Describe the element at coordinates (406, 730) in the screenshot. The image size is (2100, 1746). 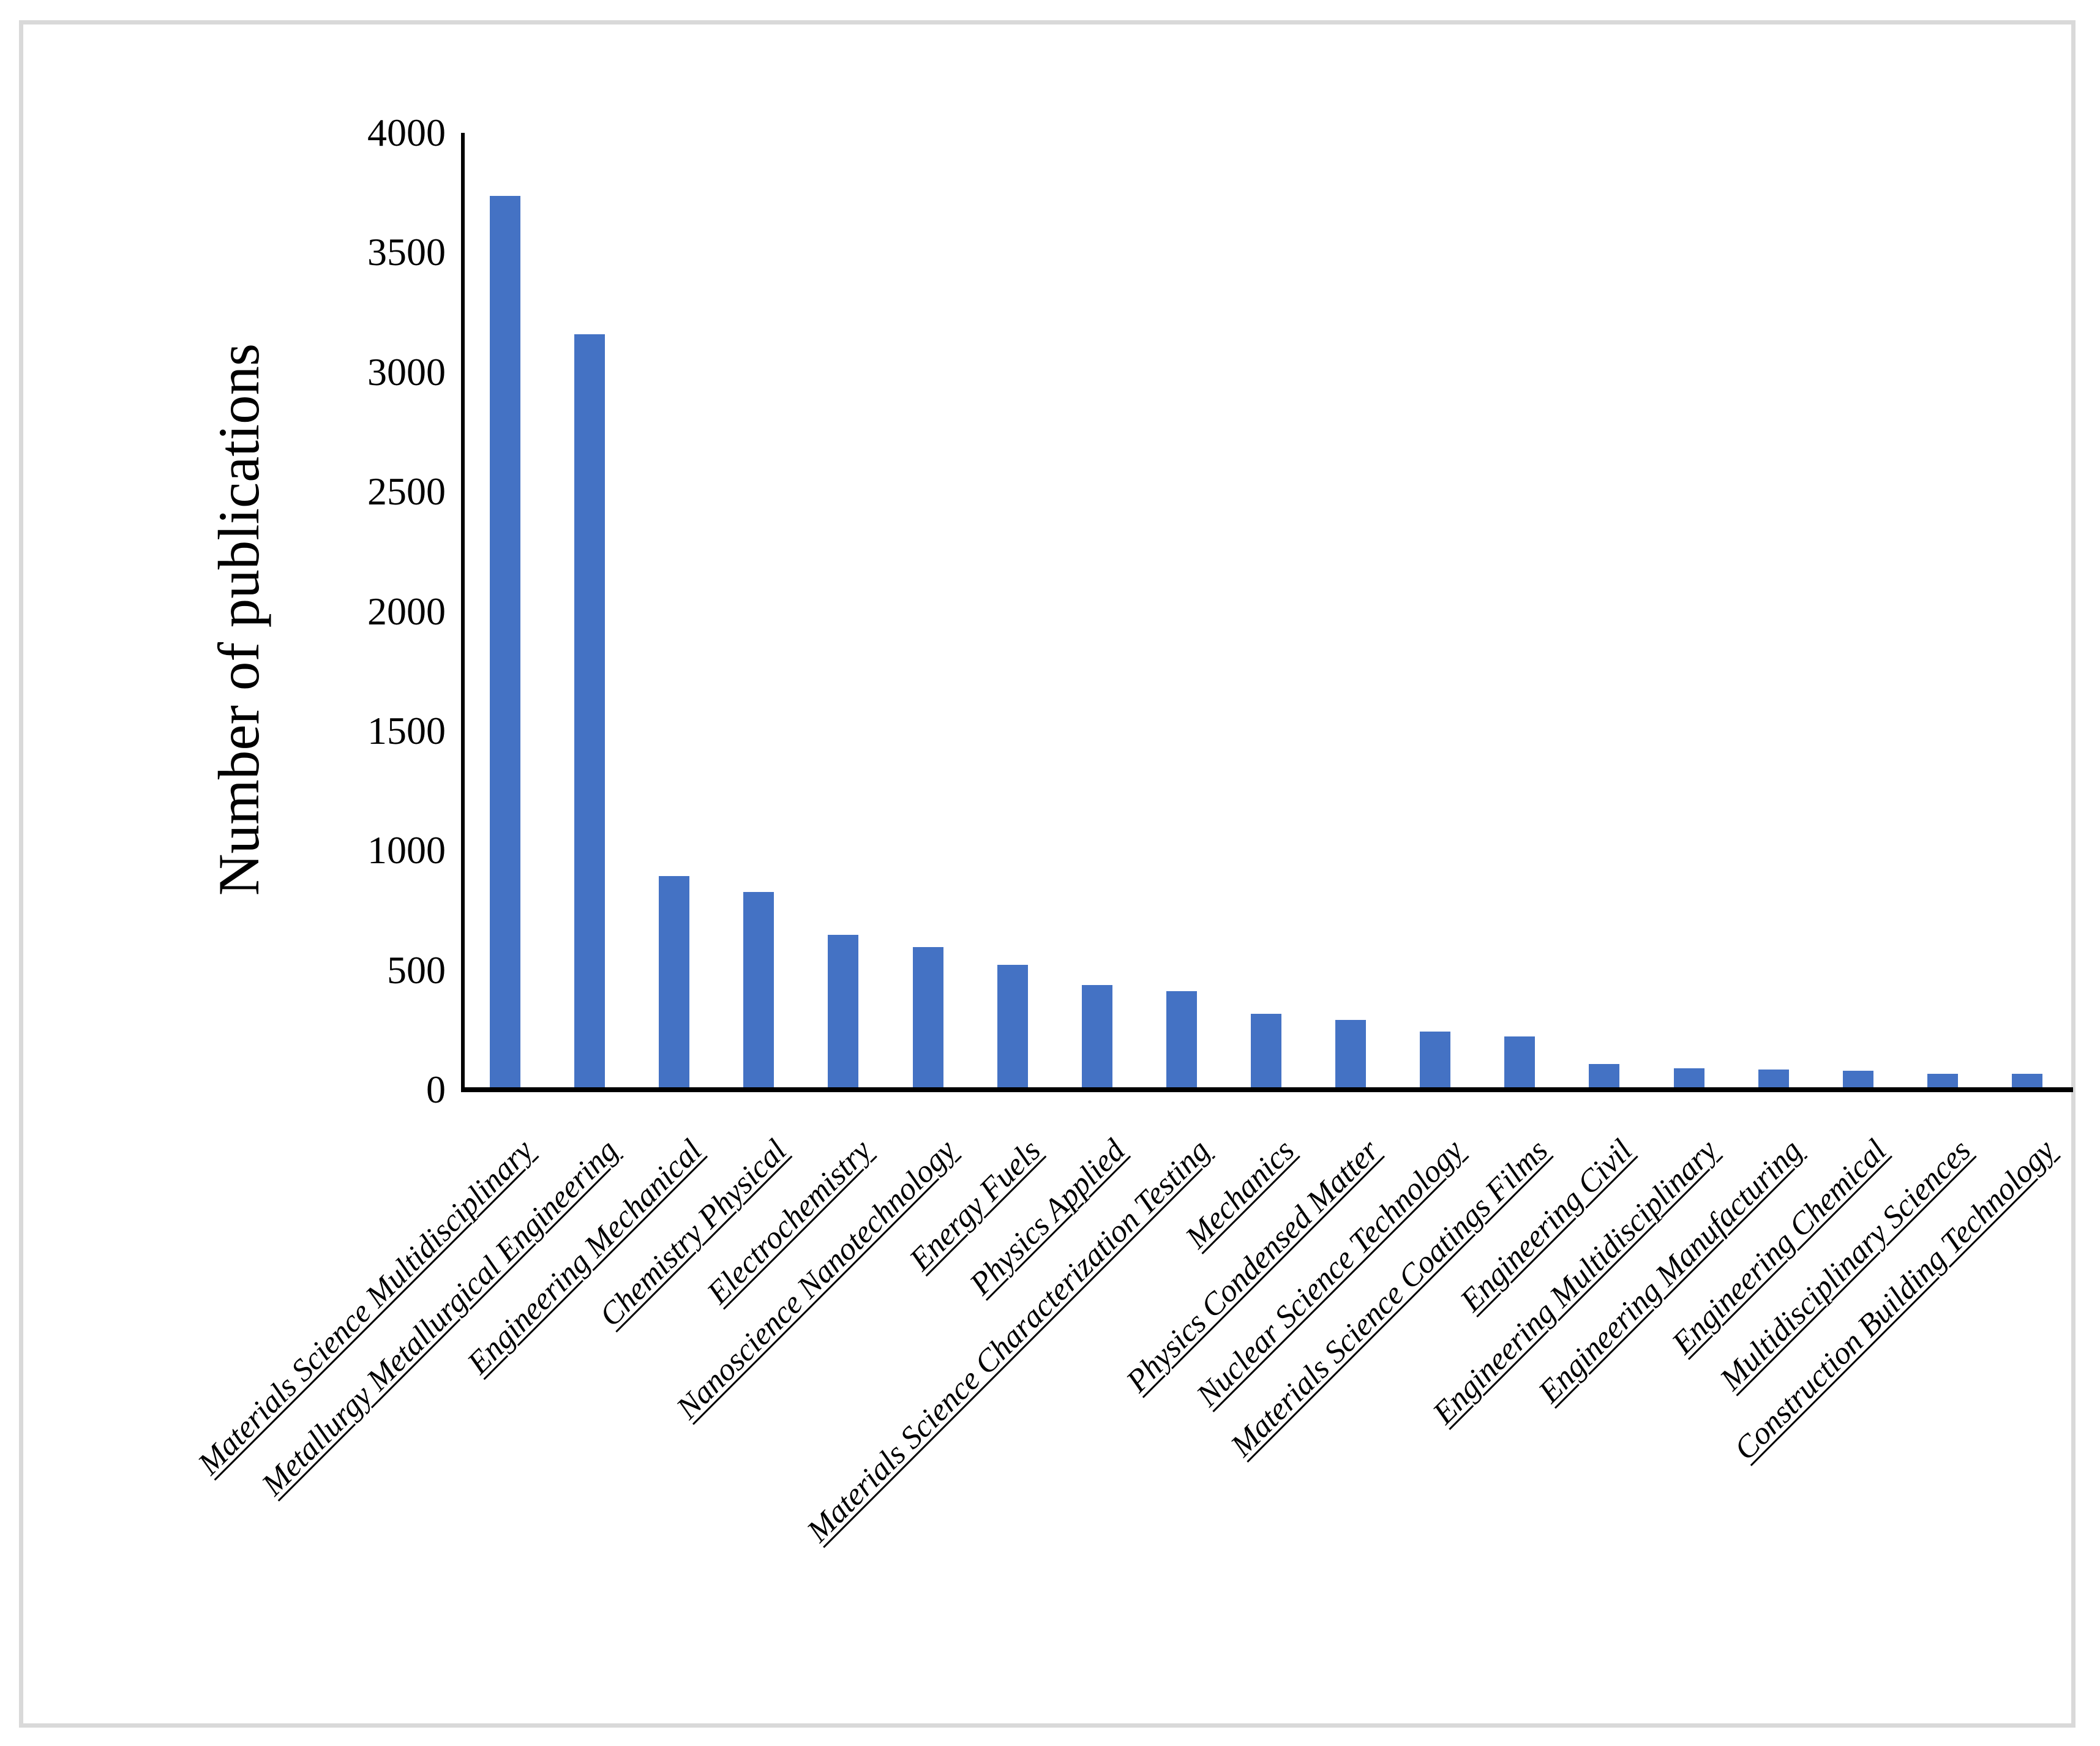
I see `y-tick-label-1500: 1500` at that location.